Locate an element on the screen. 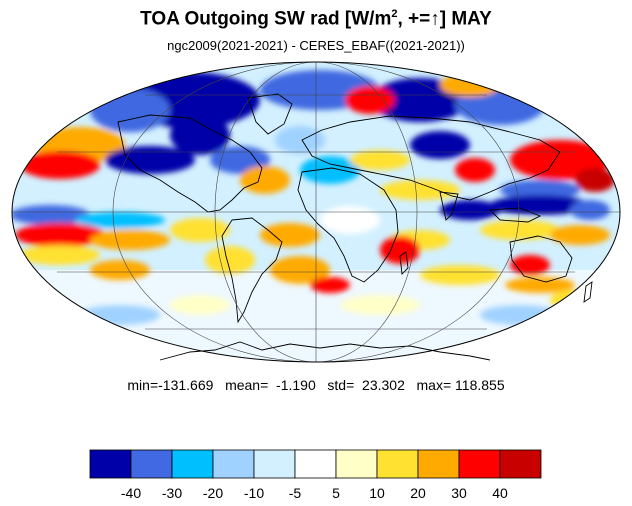  chart-title: TOA Outgoing SW rad [W/m2, +=↑] MAY is located at coordinates (316, 19).